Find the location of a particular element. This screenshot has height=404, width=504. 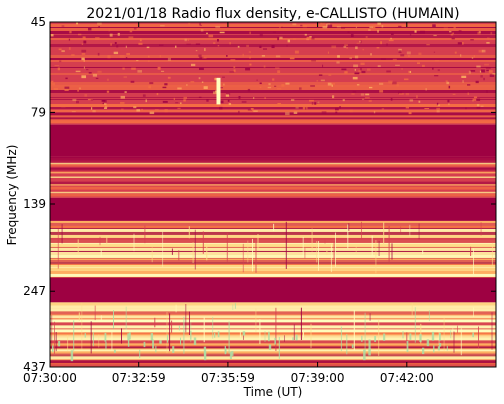

interference-line is located at coordinates (273, 163).